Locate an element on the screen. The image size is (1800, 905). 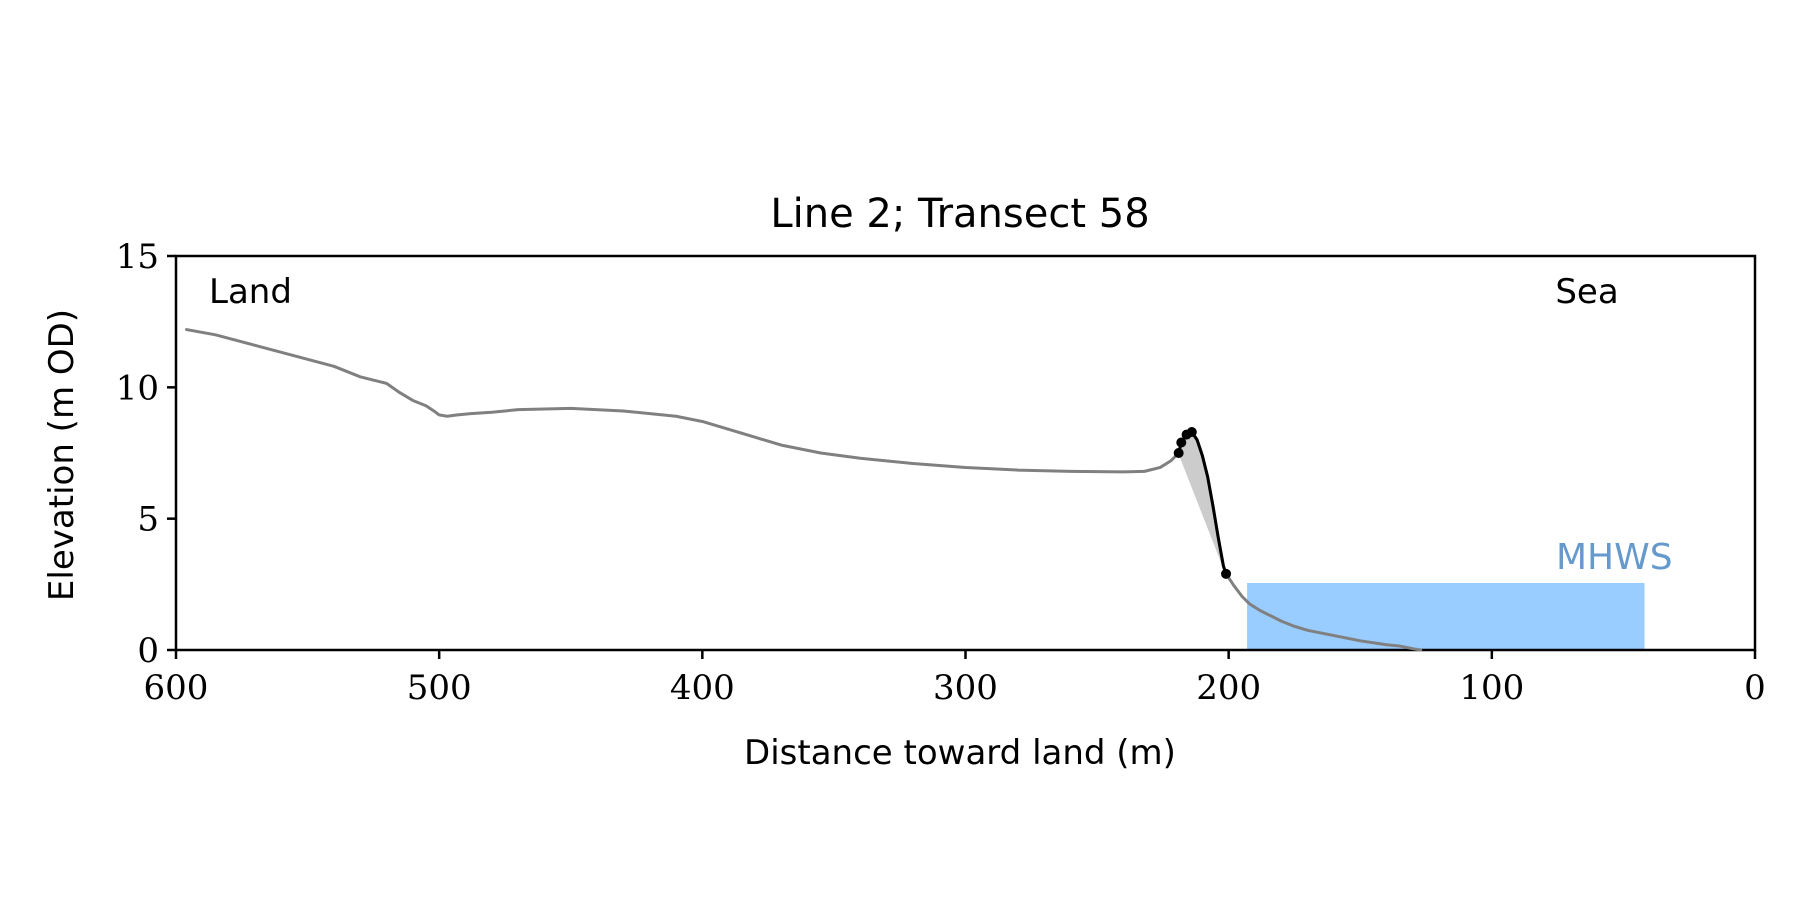
x-axis-label: Distance toward land (m) is located at coordinates (960, 753).